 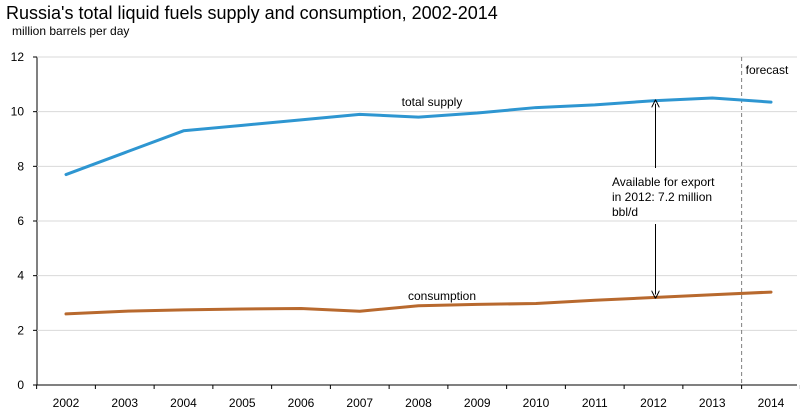 What do you see at coordinates (183, 403) in the screenshot?
I see `x-tick-label: 2004` at bounding box center [183, 403].